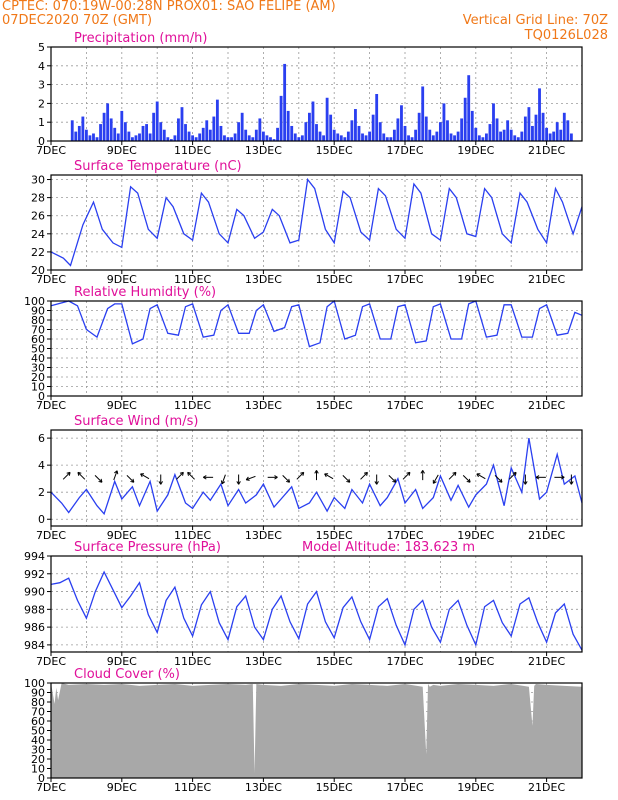 This screenshot has width=618, height=800. I want to click on rh-xtick-label: 21DEC, so click(546, 405).